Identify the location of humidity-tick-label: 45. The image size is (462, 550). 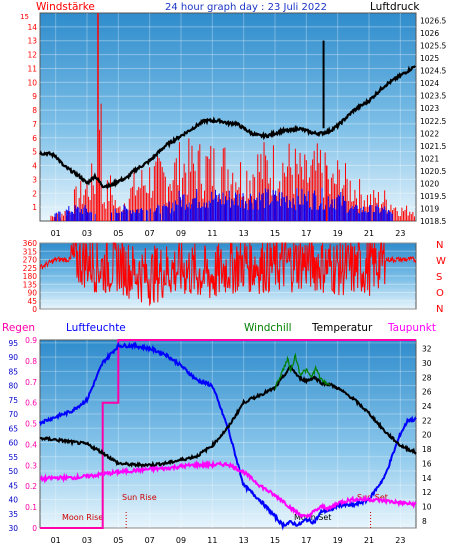
(13, 485).